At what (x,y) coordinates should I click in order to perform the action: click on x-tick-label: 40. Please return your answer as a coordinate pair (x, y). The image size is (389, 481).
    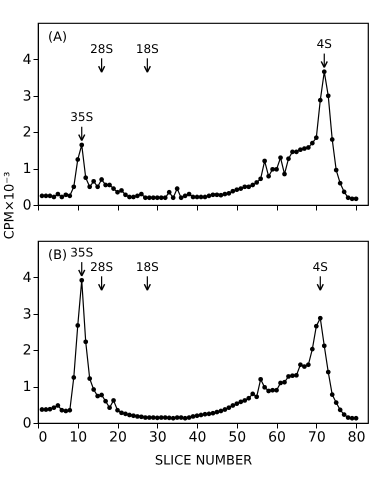
    Looking at the image, I should click on (197, 438).